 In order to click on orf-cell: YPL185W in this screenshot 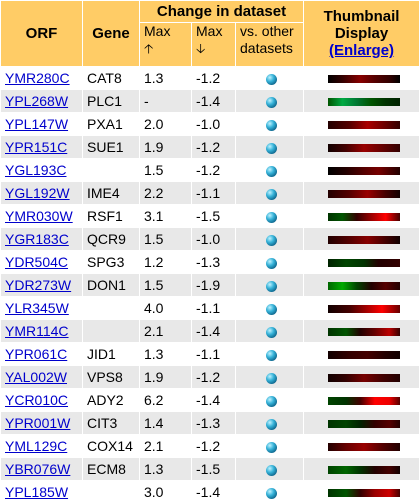, I will do `click(42, 492)`.